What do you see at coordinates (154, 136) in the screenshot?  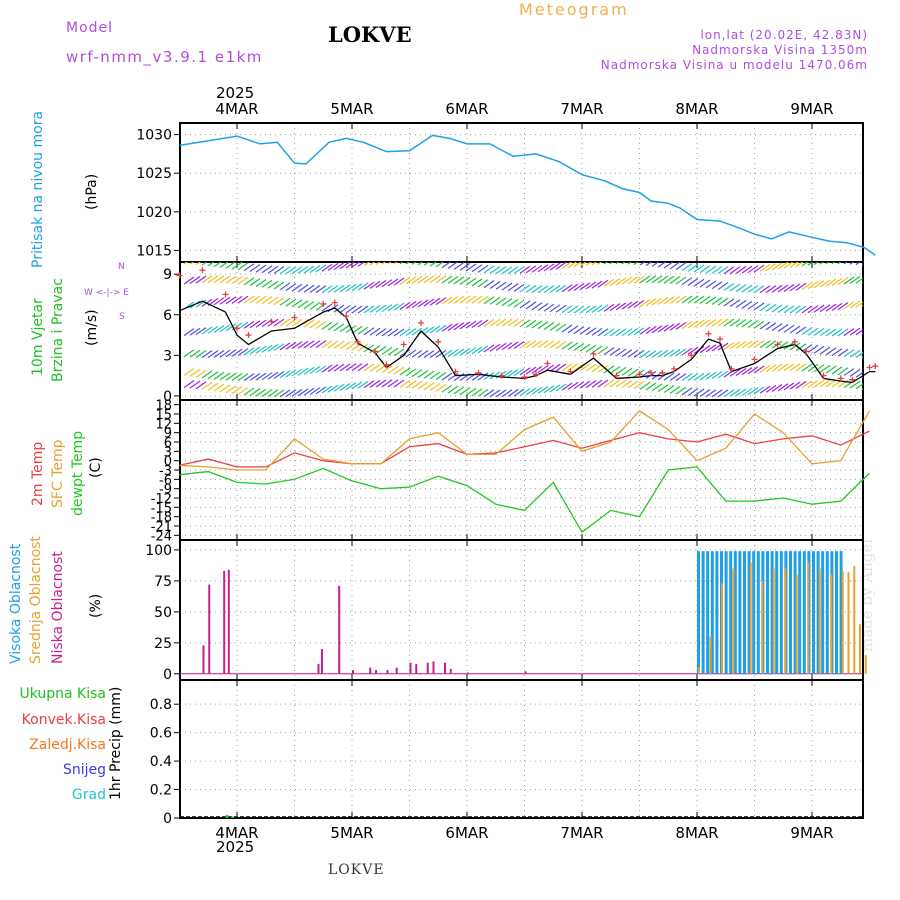 I see `pressure-ytick-label: 1030` at bounding box center [154, 136].